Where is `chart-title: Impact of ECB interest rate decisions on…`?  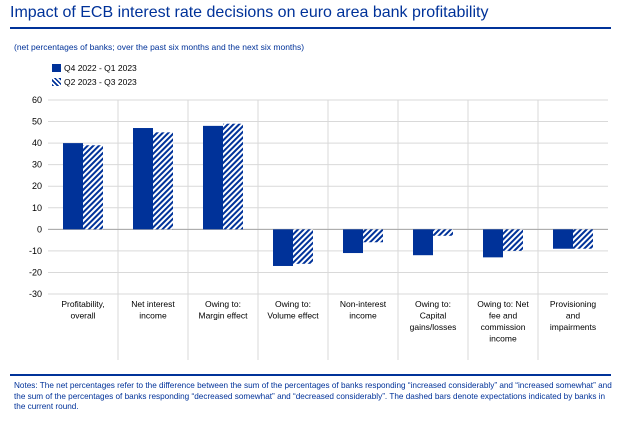
chart-title: Impact of ECB interest rate decisions on… is located at coordinates (249, 12).